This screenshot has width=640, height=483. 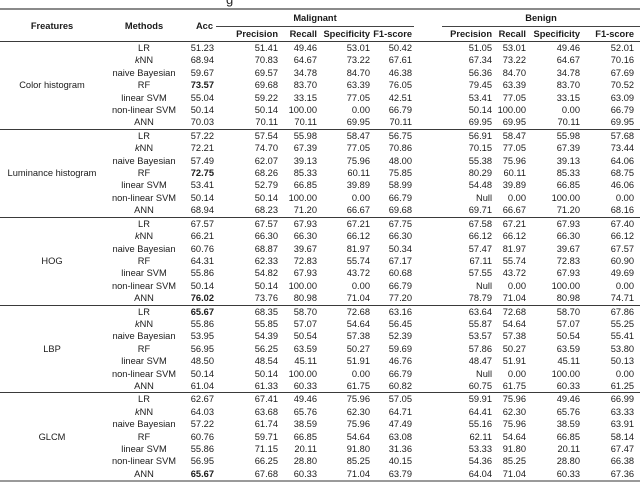 What do you see at coordinates (568, 210) in the screenshot?
I see `benign-specificity-value: 71.20` at bounding box center [568, 210].